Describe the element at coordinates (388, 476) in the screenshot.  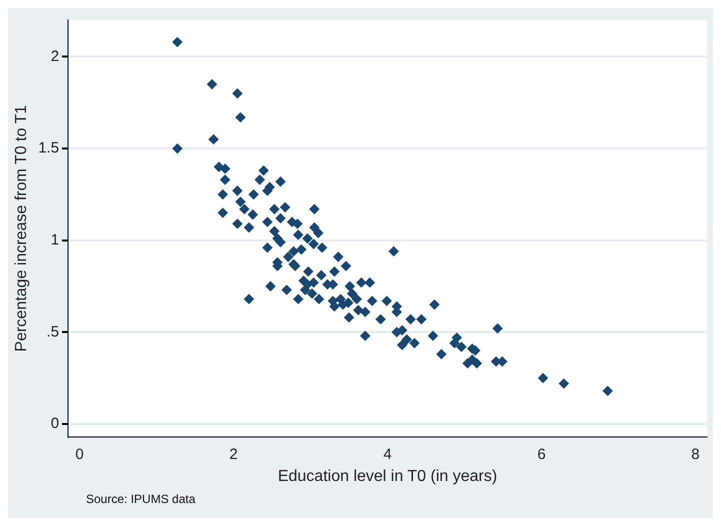
I see `x-axis-title: Education level in T0 (in years)` at that location.